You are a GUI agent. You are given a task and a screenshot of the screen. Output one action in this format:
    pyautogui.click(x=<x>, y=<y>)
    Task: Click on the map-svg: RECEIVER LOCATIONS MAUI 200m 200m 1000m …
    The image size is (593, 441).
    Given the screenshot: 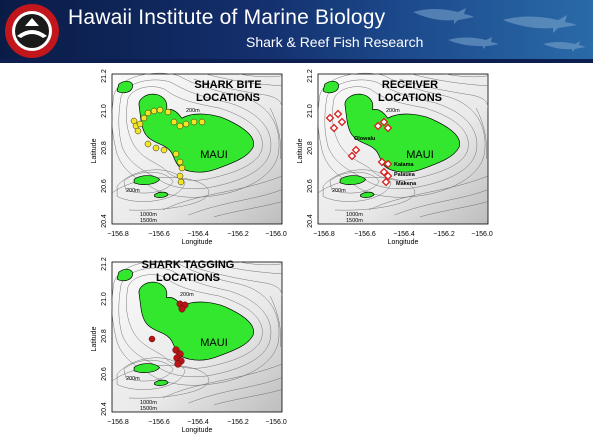 What is the action you would take?
    pyautogui.click(x=395, y=157)
    